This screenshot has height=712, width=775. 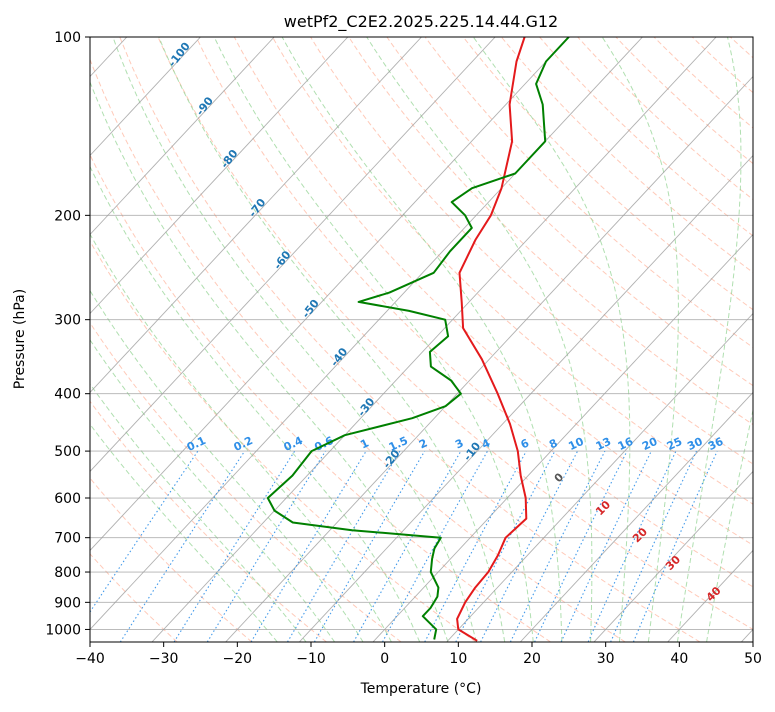 What do you see at coordinates (63, 630) in the screenshot?
I see `y-tick-label: 1000` at bounding box center [63, 630].